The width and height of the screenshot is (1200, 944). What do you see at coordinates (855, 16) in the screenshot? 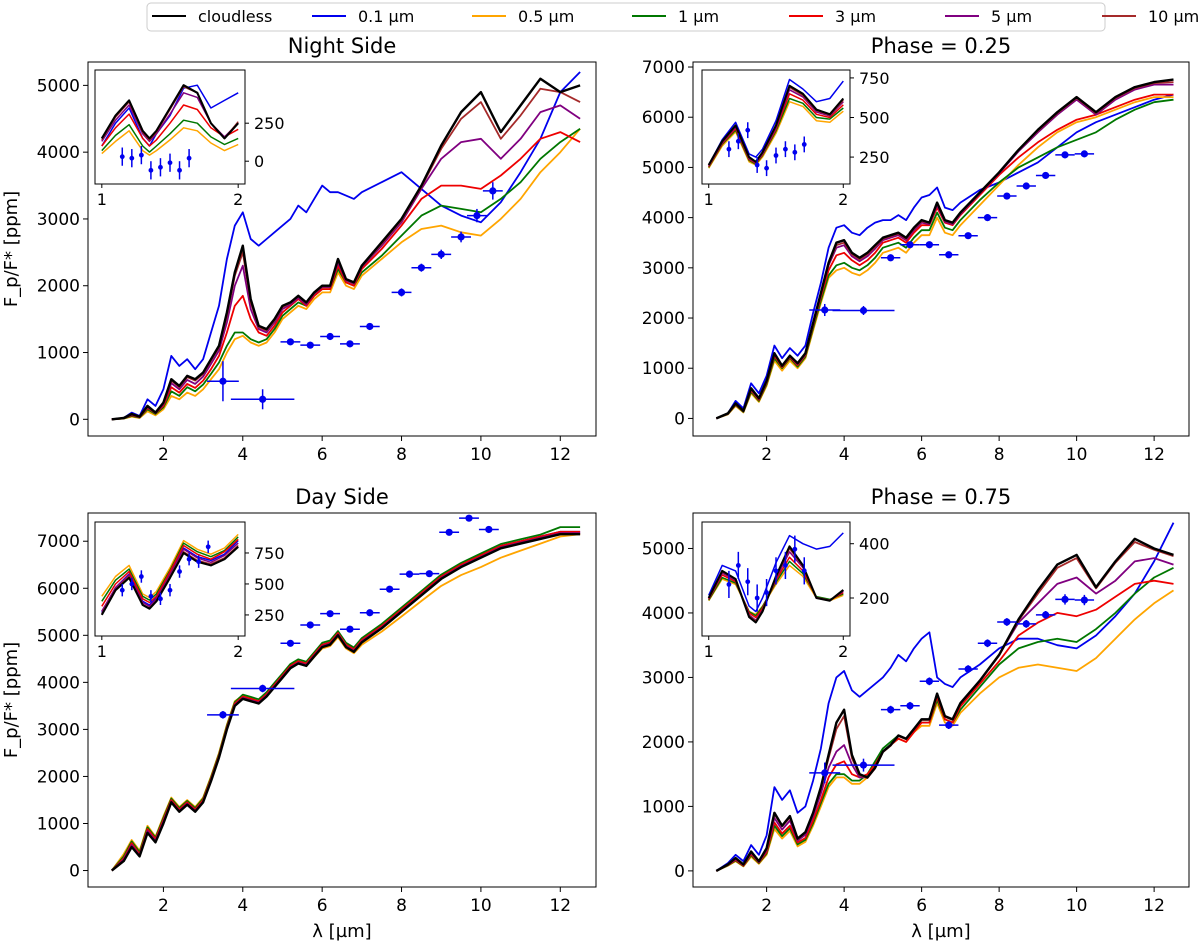
I see `legend-label-4: 3 µm` at bounding box center [855, 16].